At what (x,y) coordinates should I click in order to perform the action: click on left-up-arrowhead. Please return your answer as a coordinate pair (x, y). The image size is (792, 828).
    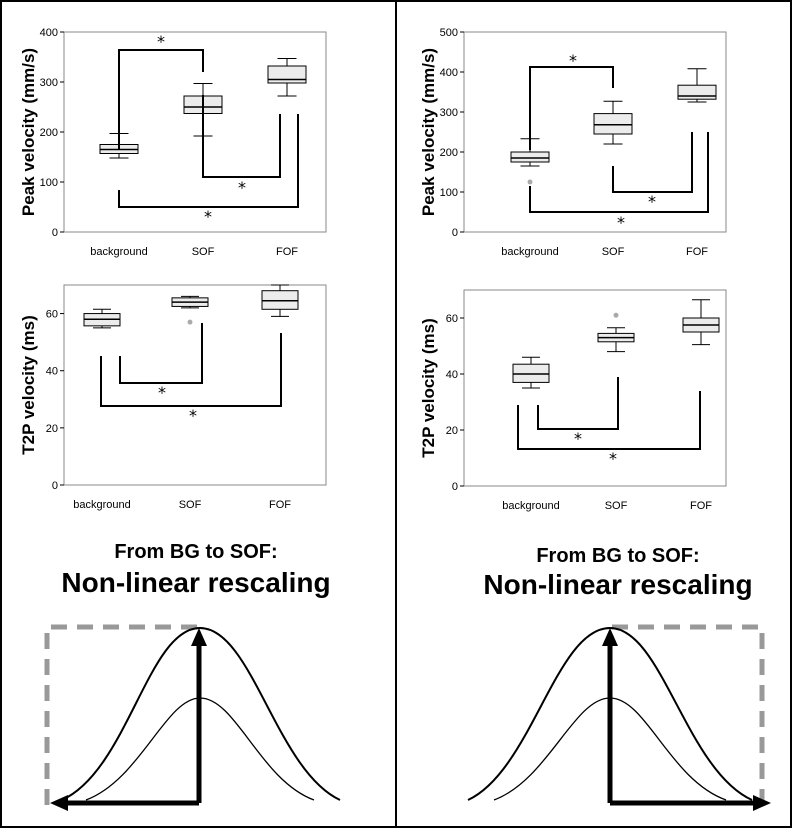
    Looking at the image, I should click on (199, 637).